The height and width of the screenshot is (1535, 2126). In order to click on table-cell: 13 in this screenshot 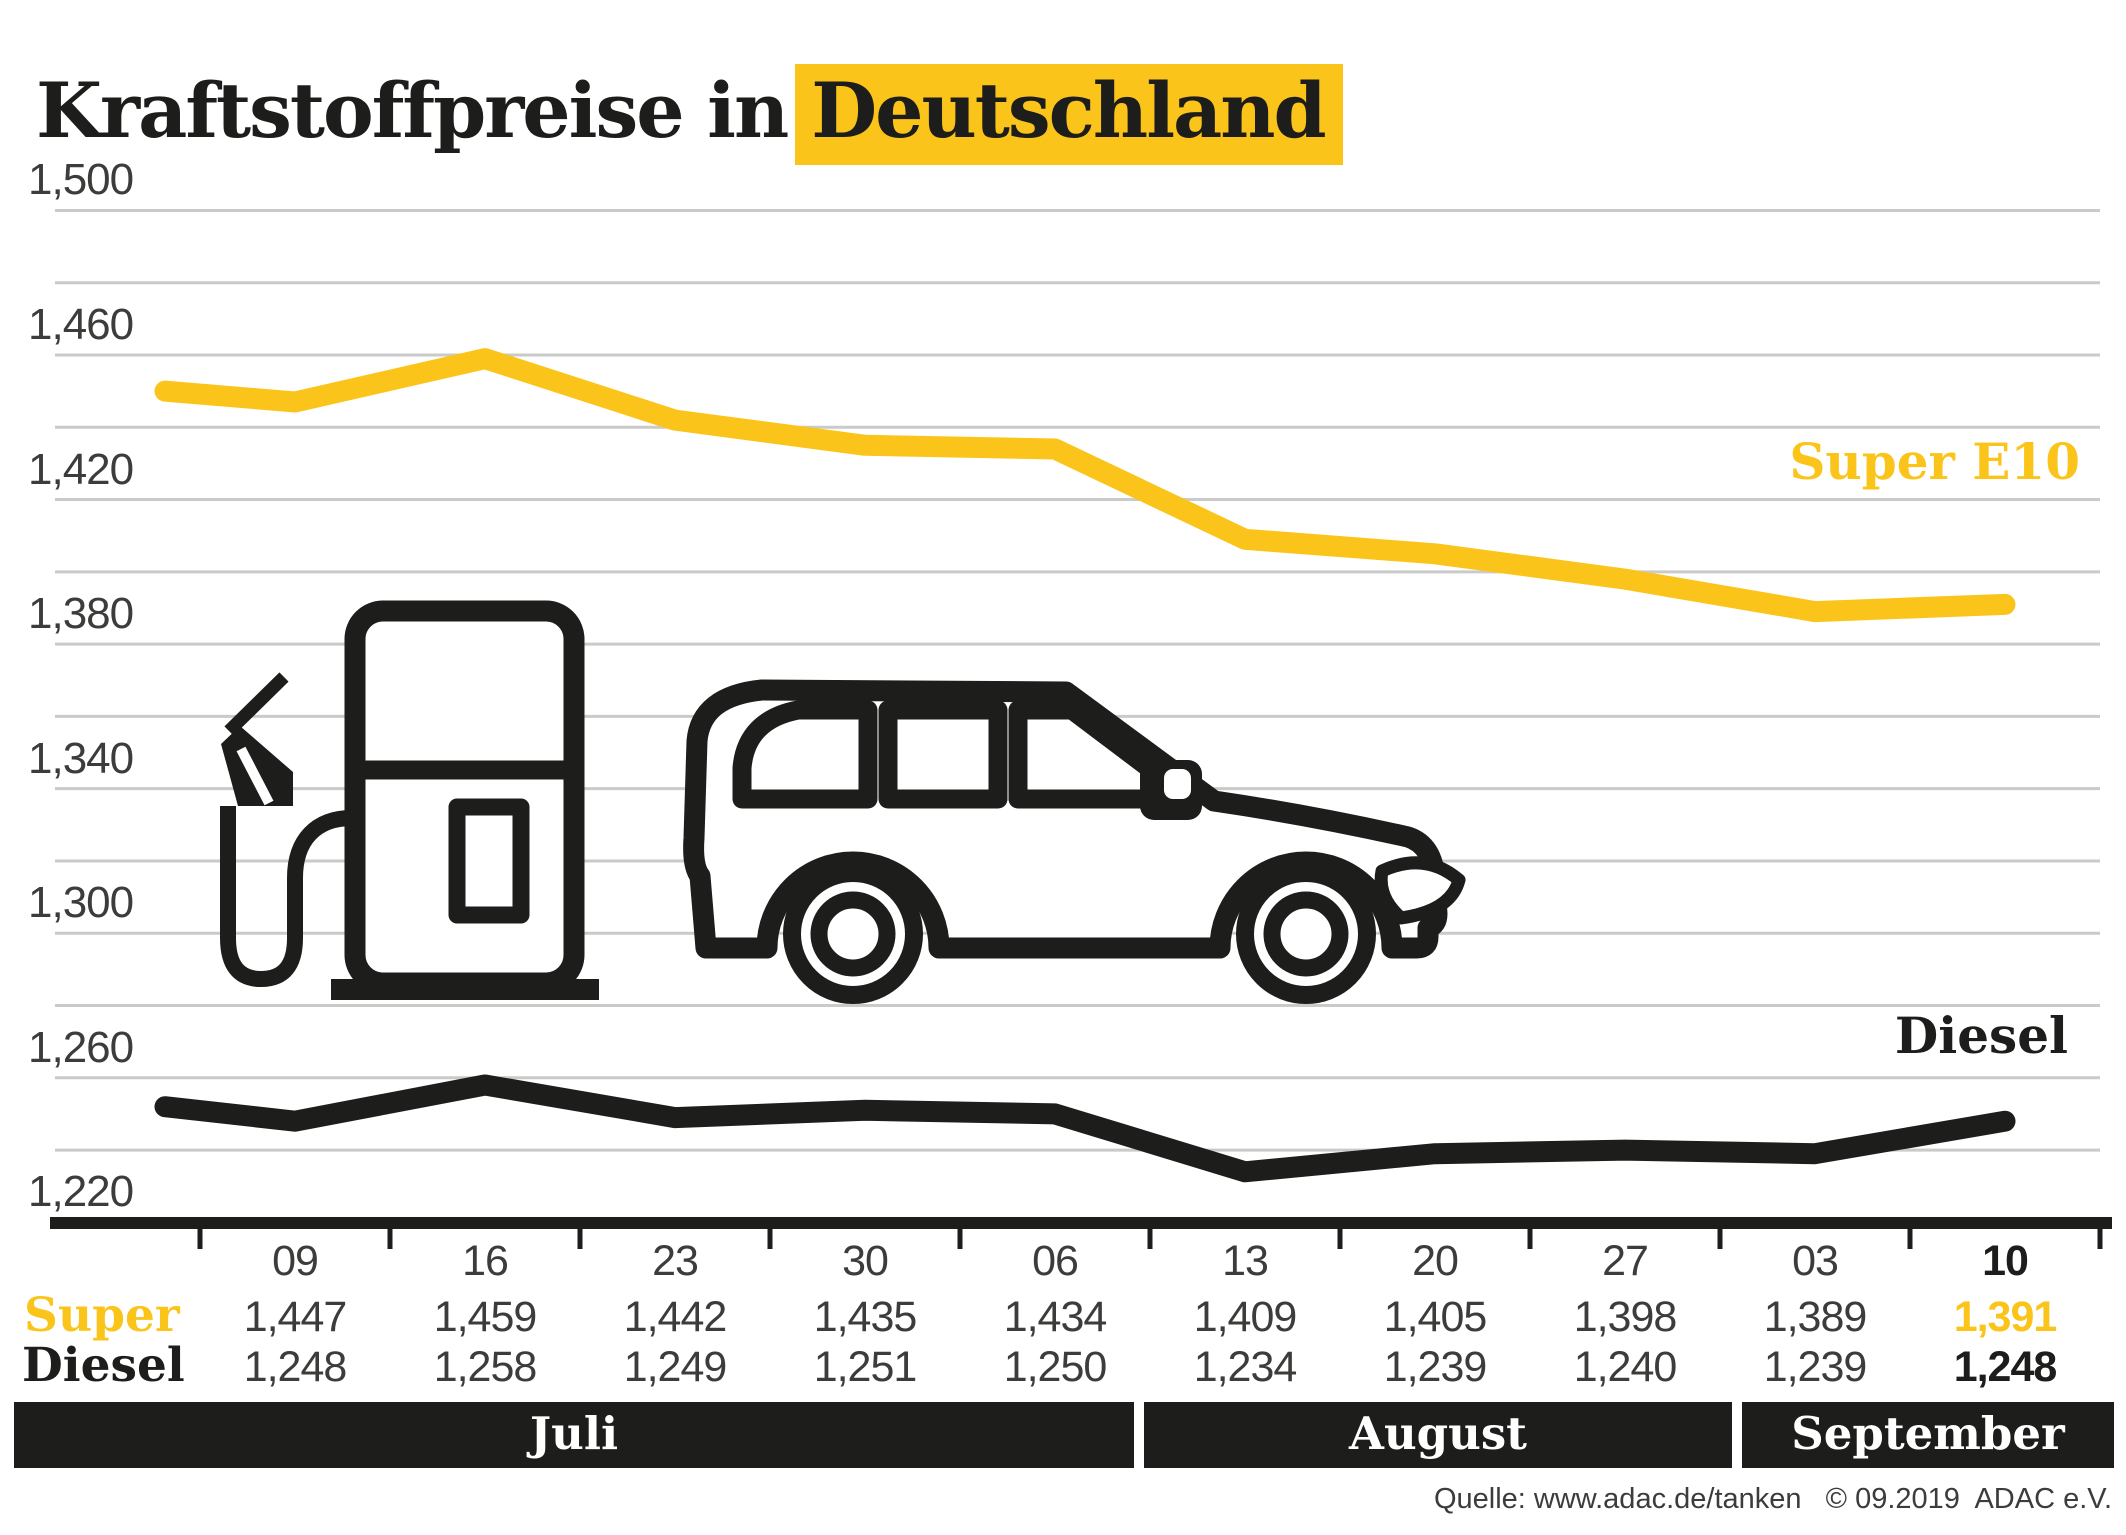, I will do `click(1245, 1261)`.